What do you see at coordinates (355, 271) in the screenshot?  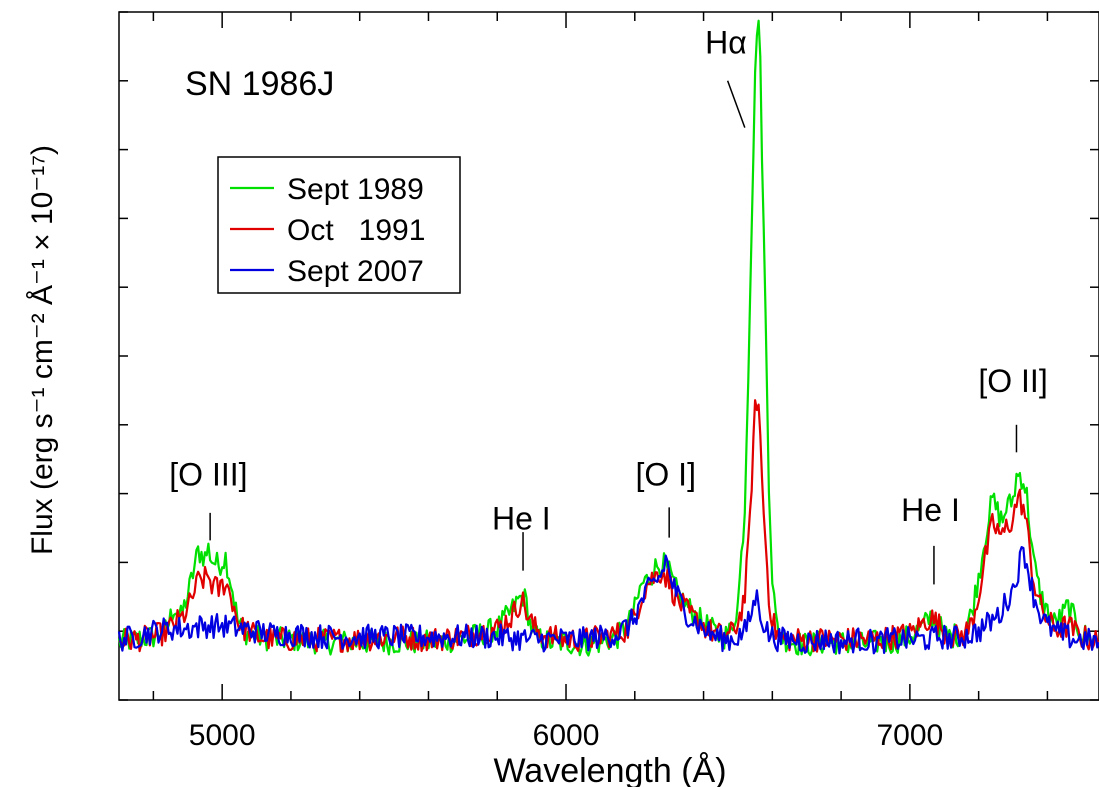 I see `legend-label: Sept 2007` at bounding box center [355, 271].